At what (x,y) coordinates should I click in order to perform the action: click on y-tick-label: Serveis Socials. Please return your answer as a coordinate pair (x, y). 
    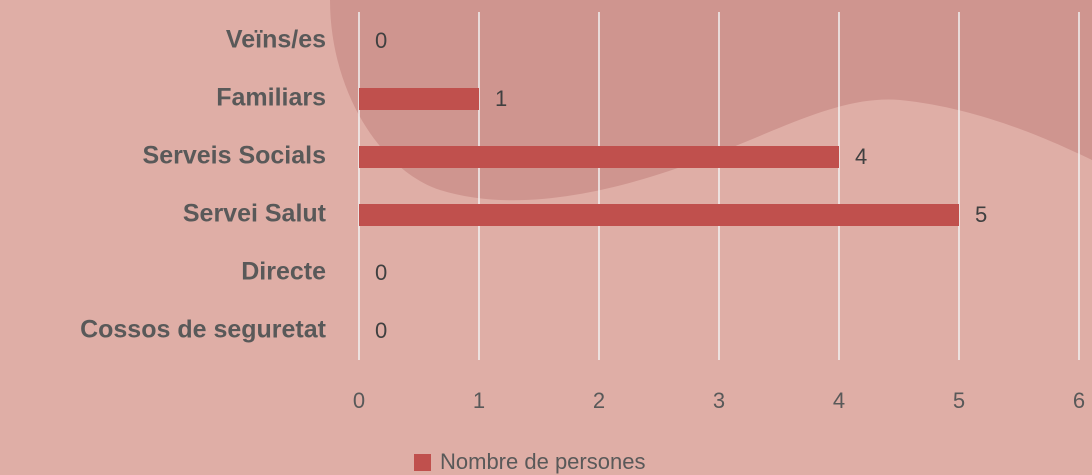
    Looking at the image, I should click on (234, 156).